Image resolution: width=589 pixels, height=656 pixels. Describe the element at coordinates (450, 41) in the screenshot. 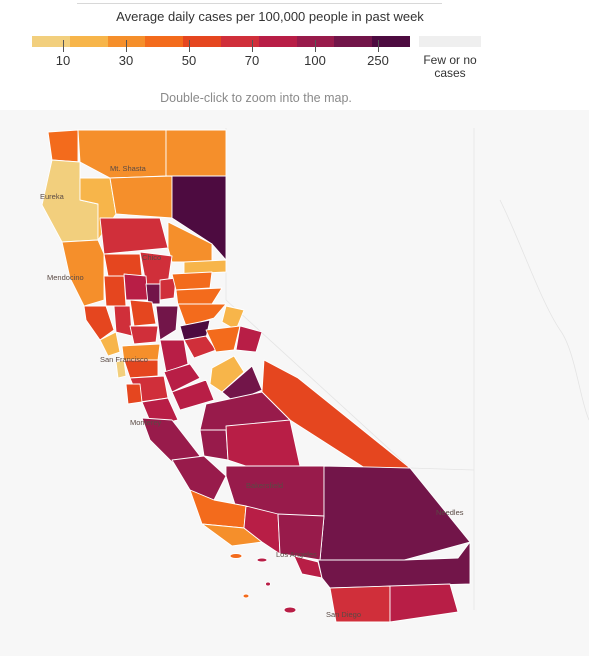

I see `legend-no-data-swatch` at that location.